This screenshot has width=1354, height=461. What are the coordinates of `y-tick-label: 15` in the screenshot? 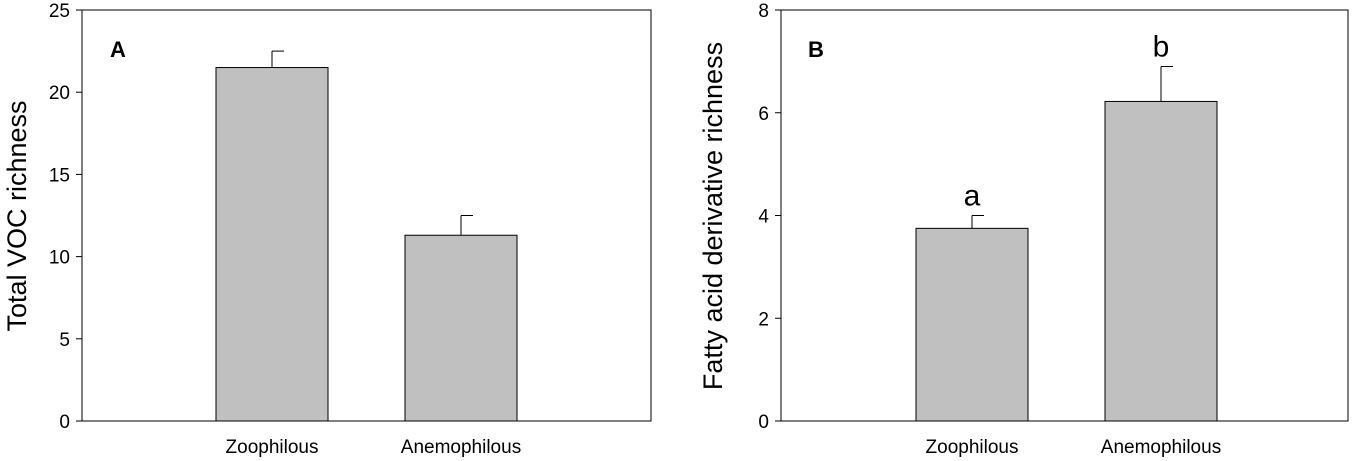 It's located at (59, 175).